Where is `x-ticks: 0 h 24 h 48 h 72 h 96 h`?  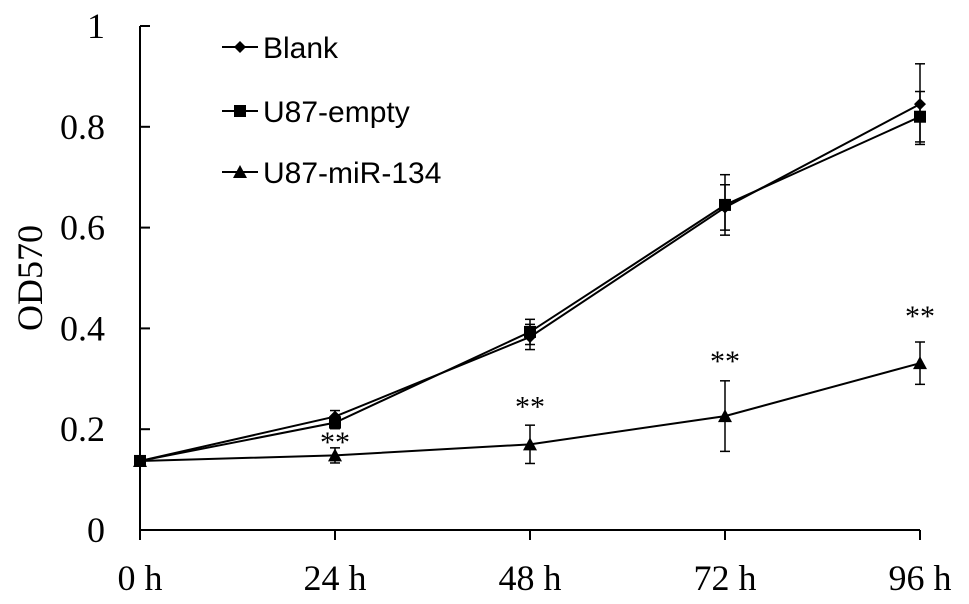 x-ticks: 0 h 24 h 48 h 72 h 96 h is located at coordinates (535, 564).